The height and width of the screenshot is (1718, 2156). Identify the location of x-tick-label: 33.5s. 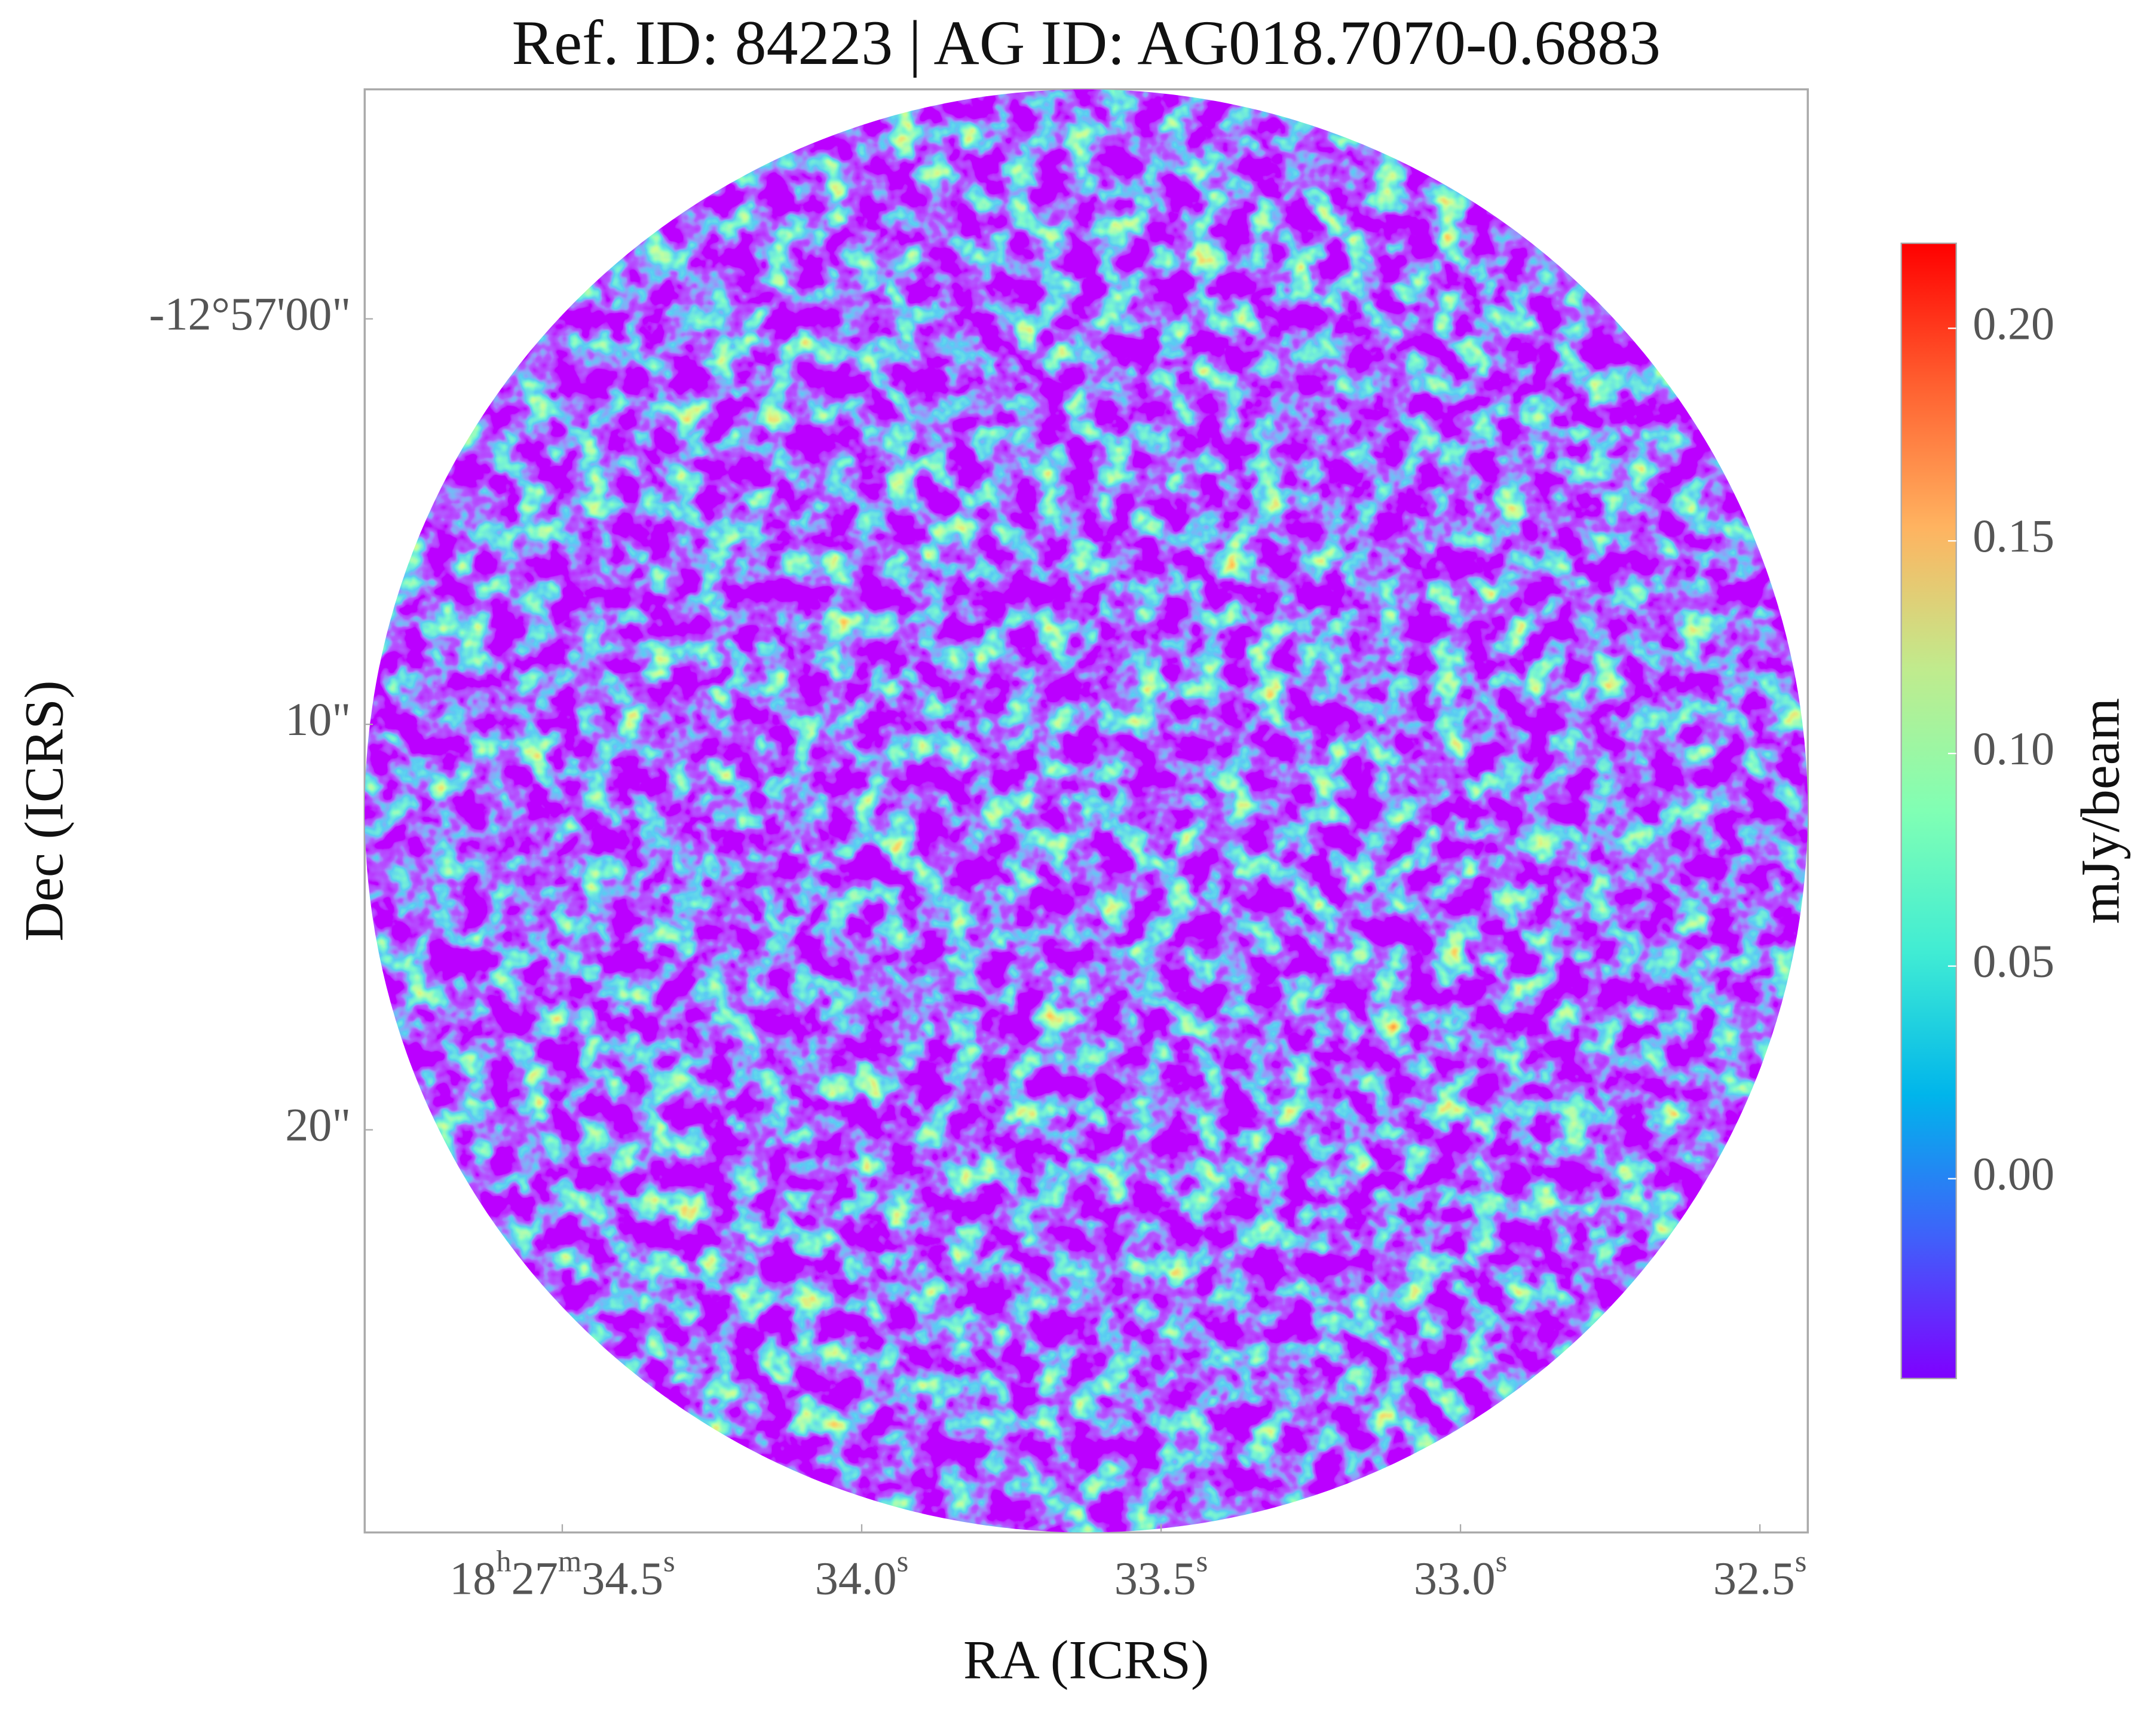
(1161, 1574).